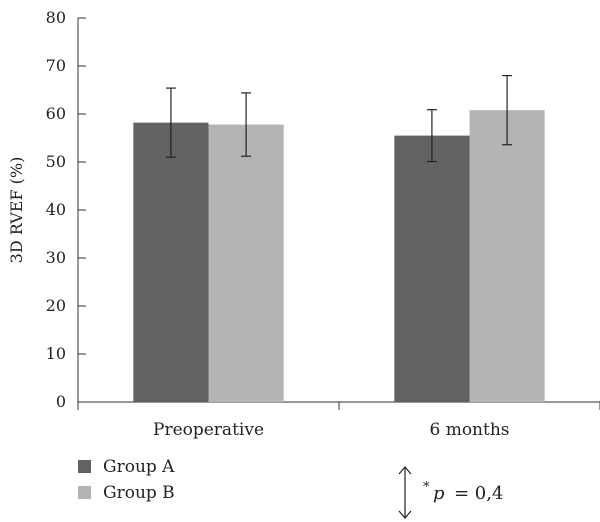  Describe the element at coordinates (338, 420) in the screenshot. I see `x-axis: Preoperative 6 months` at that location.